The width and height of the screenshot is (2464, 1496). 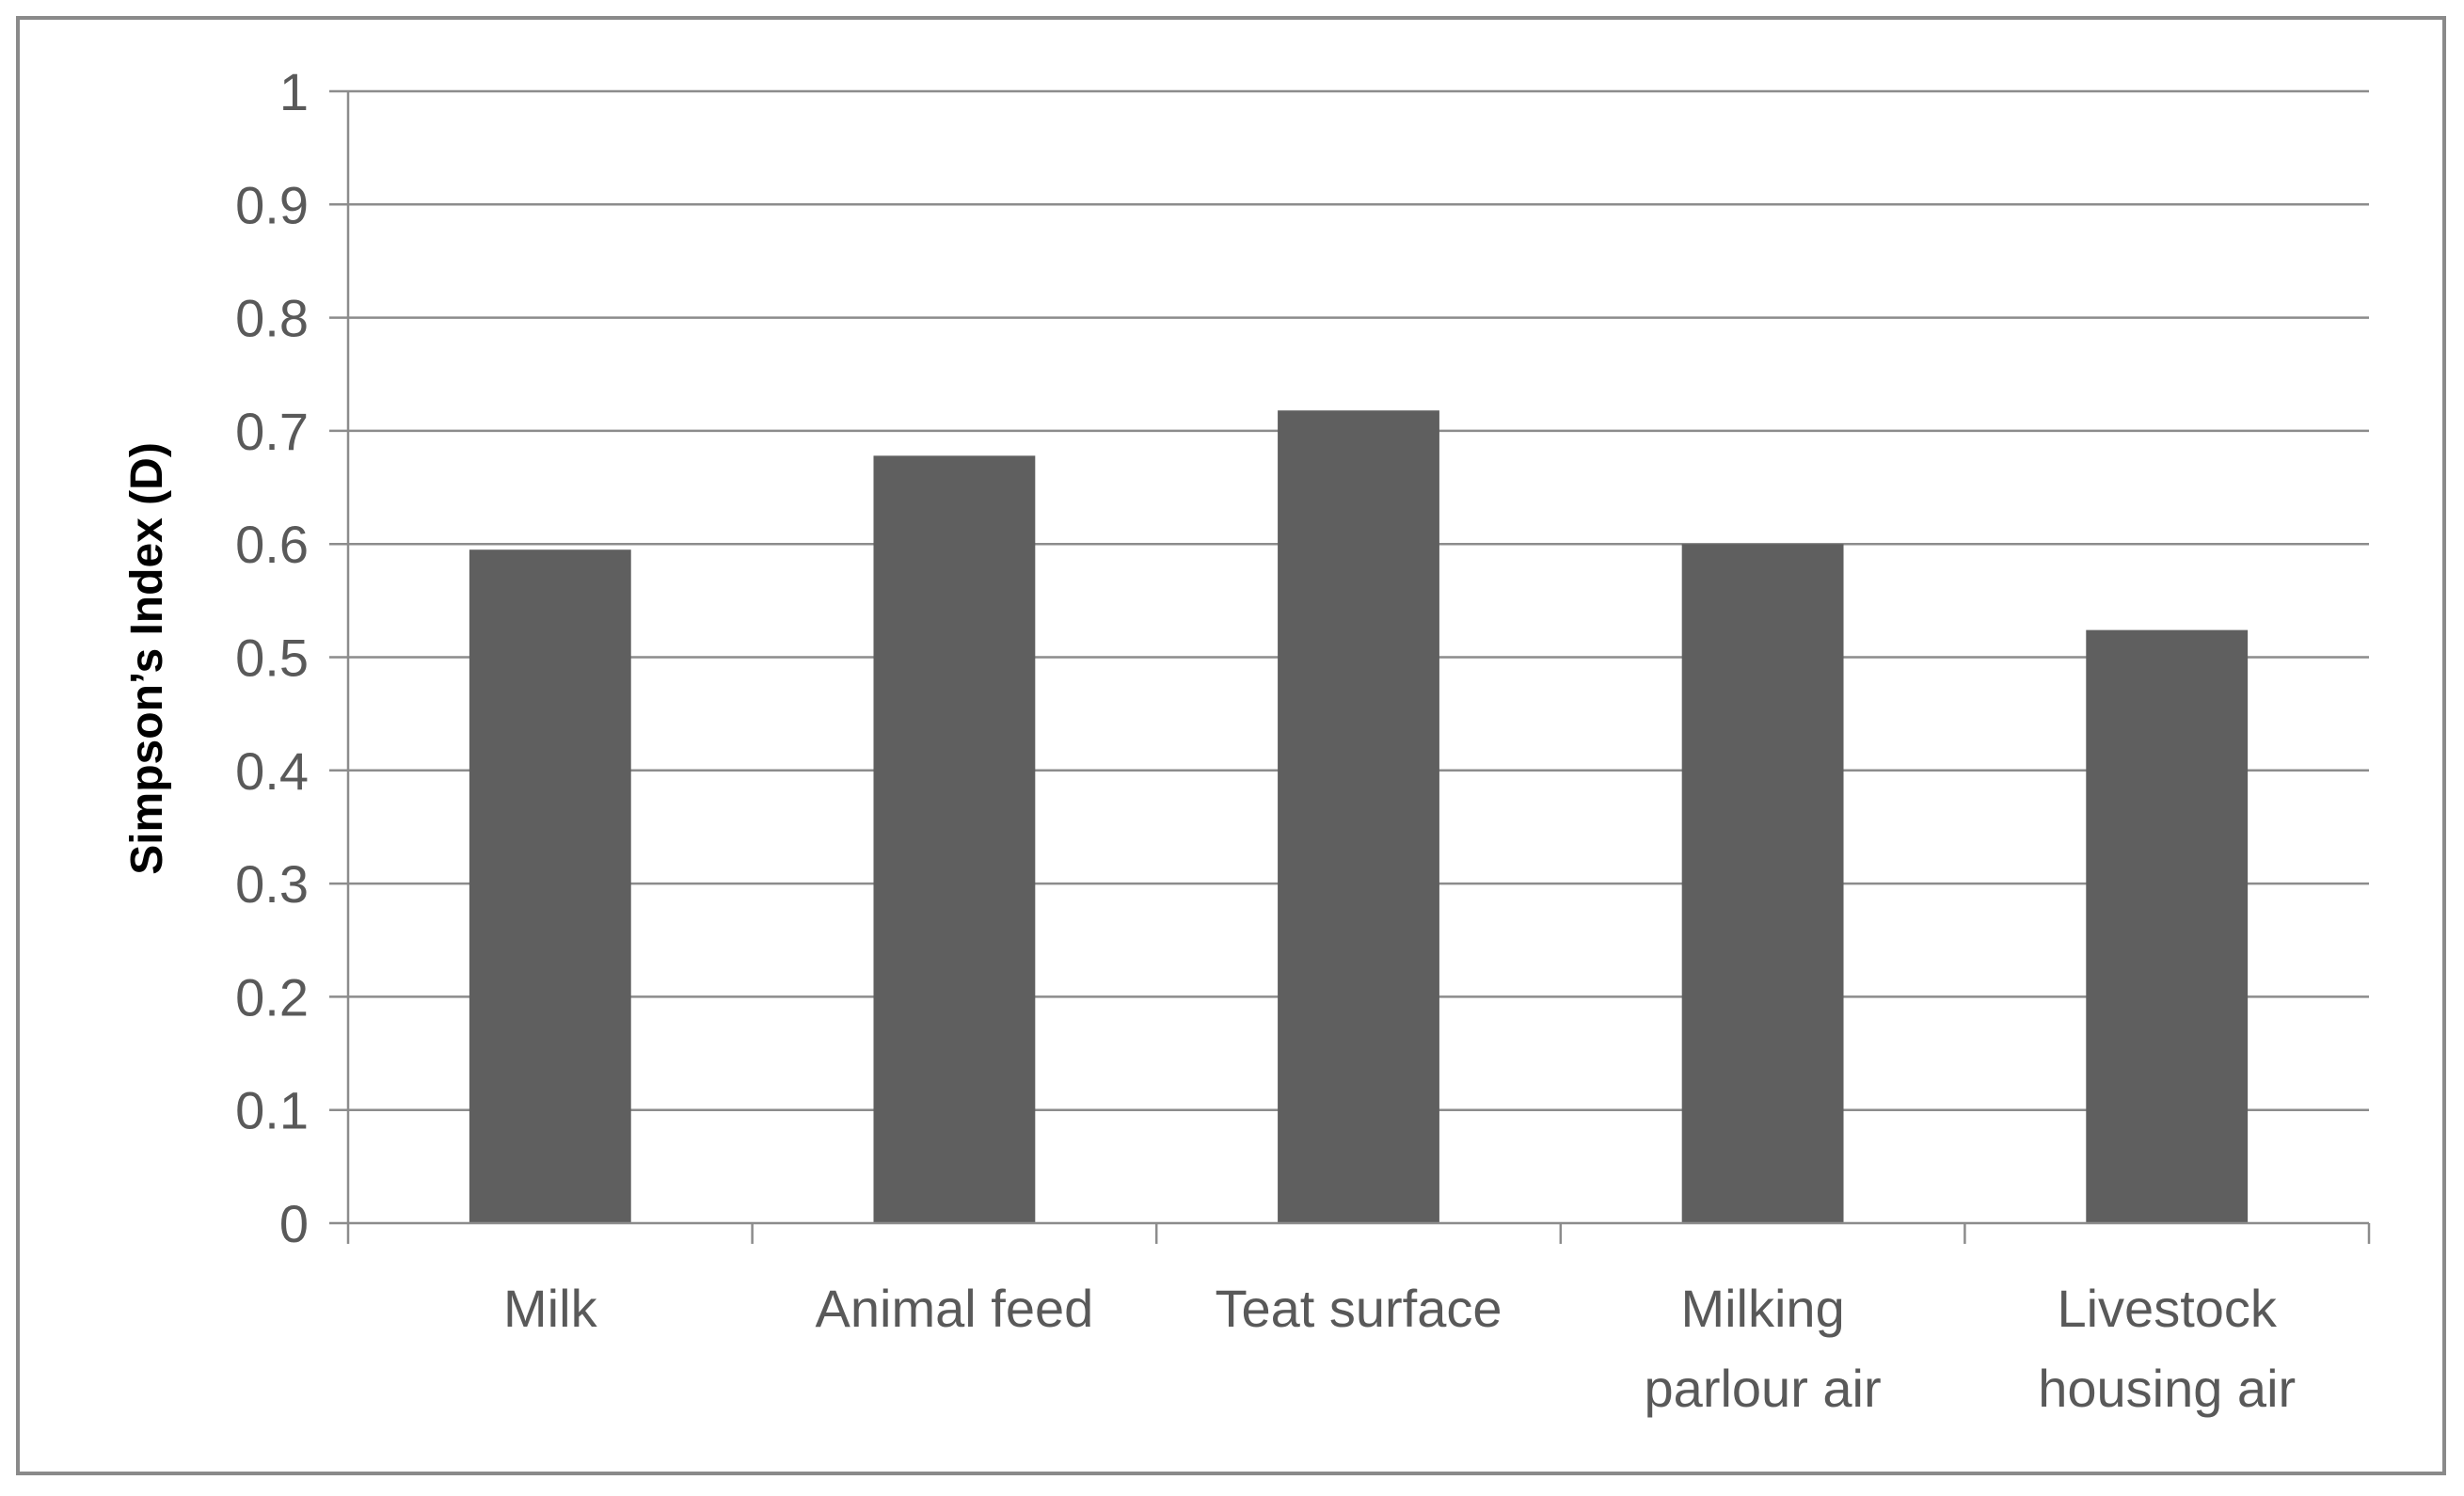 What do you see at coordinates (272, 204) in the screenshot?
I see `y-tick-label: 0.9` at bounding box center [272, 204].